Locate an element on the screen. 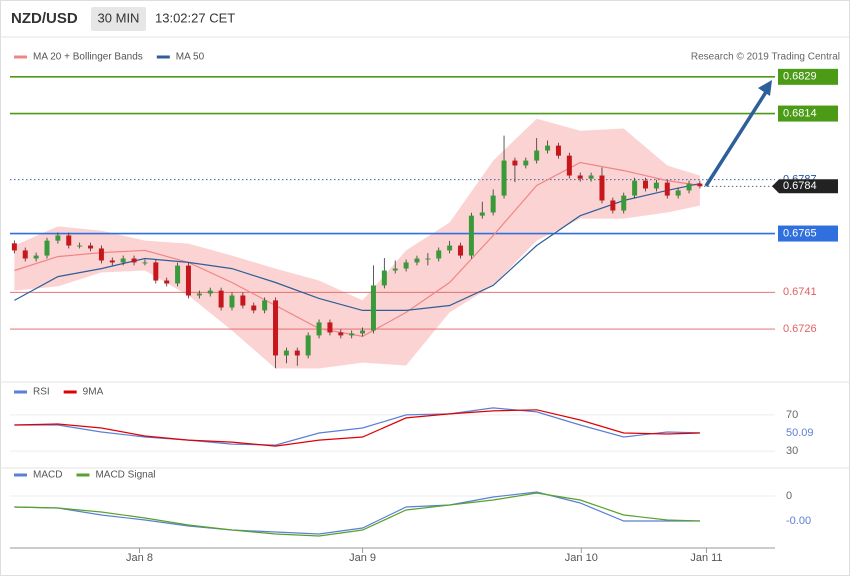 This screenshot has width=850, height=576. x-tick-label: Jan 11 is located at coordinates (706, 558).